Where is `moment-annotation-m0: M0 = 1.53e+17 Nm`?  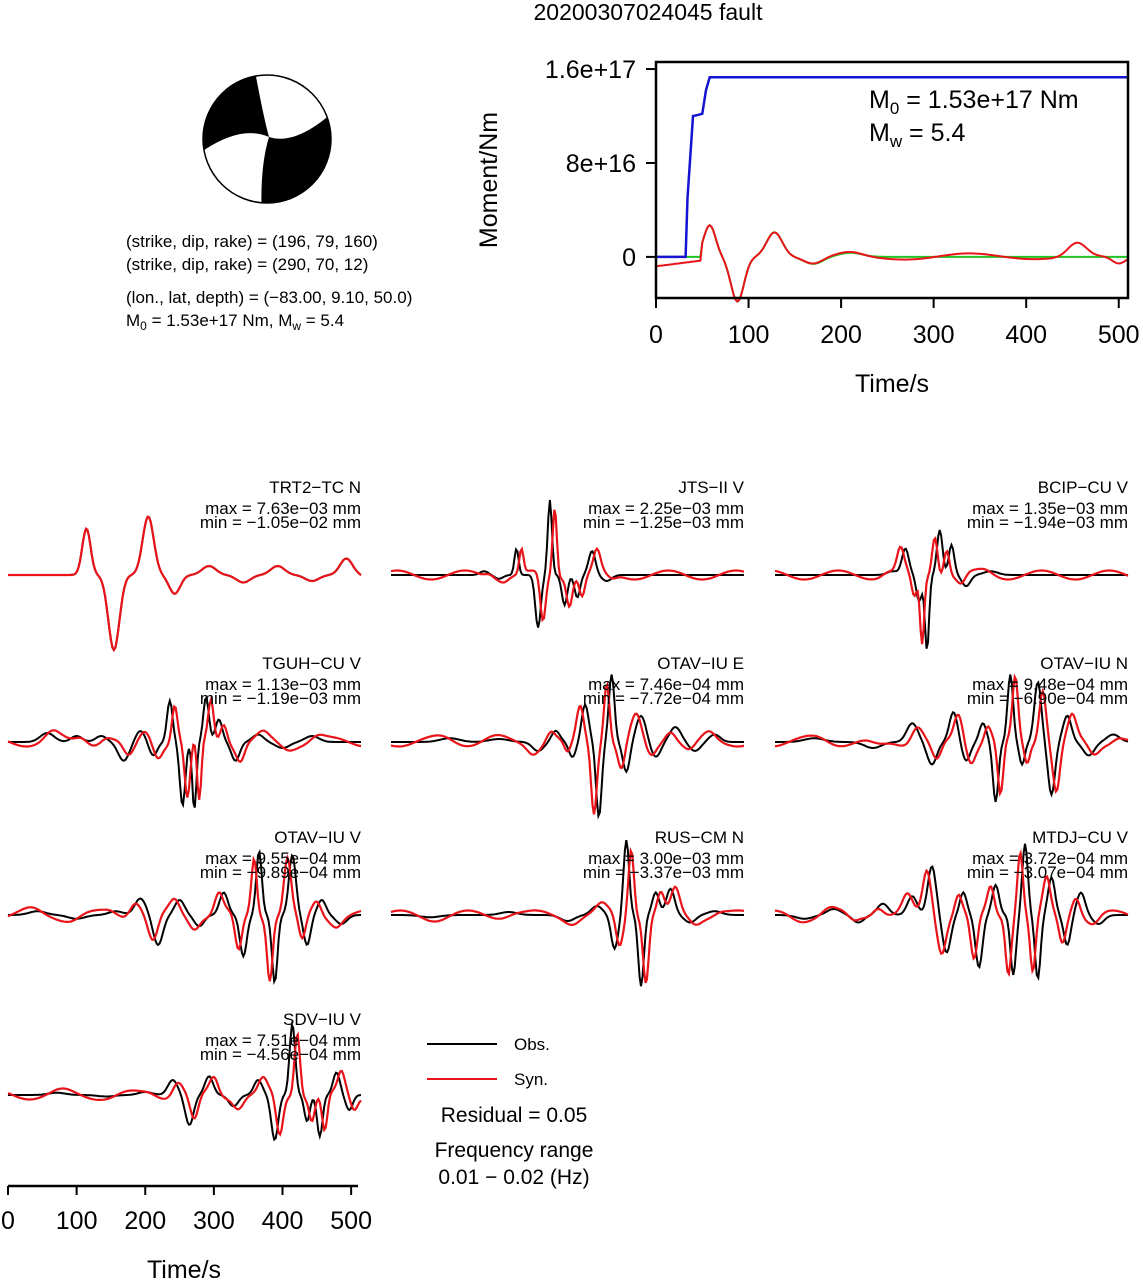 moment-annotation-m0: M0 = 1.53e+17 Nm is located at coordinates (974, 102).